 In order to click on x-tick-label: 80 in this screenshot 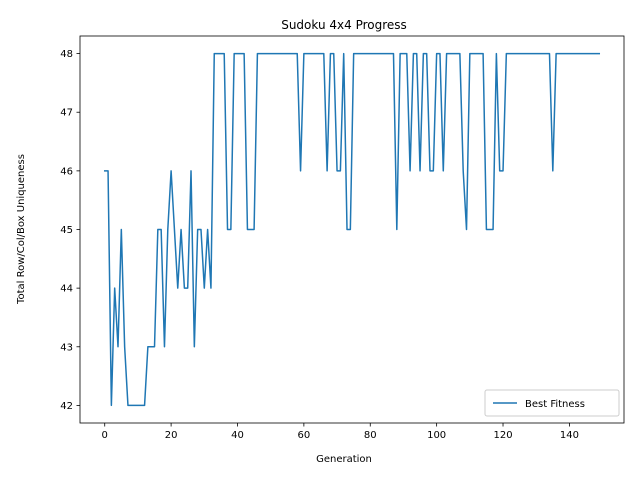, I will do `click(370, 435)`.